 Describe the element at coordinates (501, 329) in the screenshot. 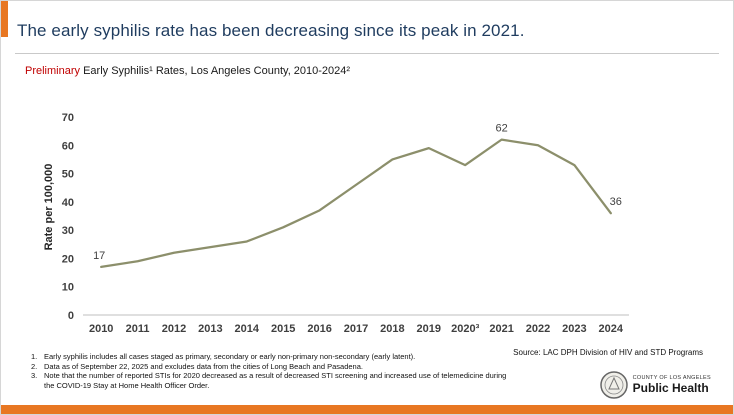

I see `x-tick-label: 2021` at that location.